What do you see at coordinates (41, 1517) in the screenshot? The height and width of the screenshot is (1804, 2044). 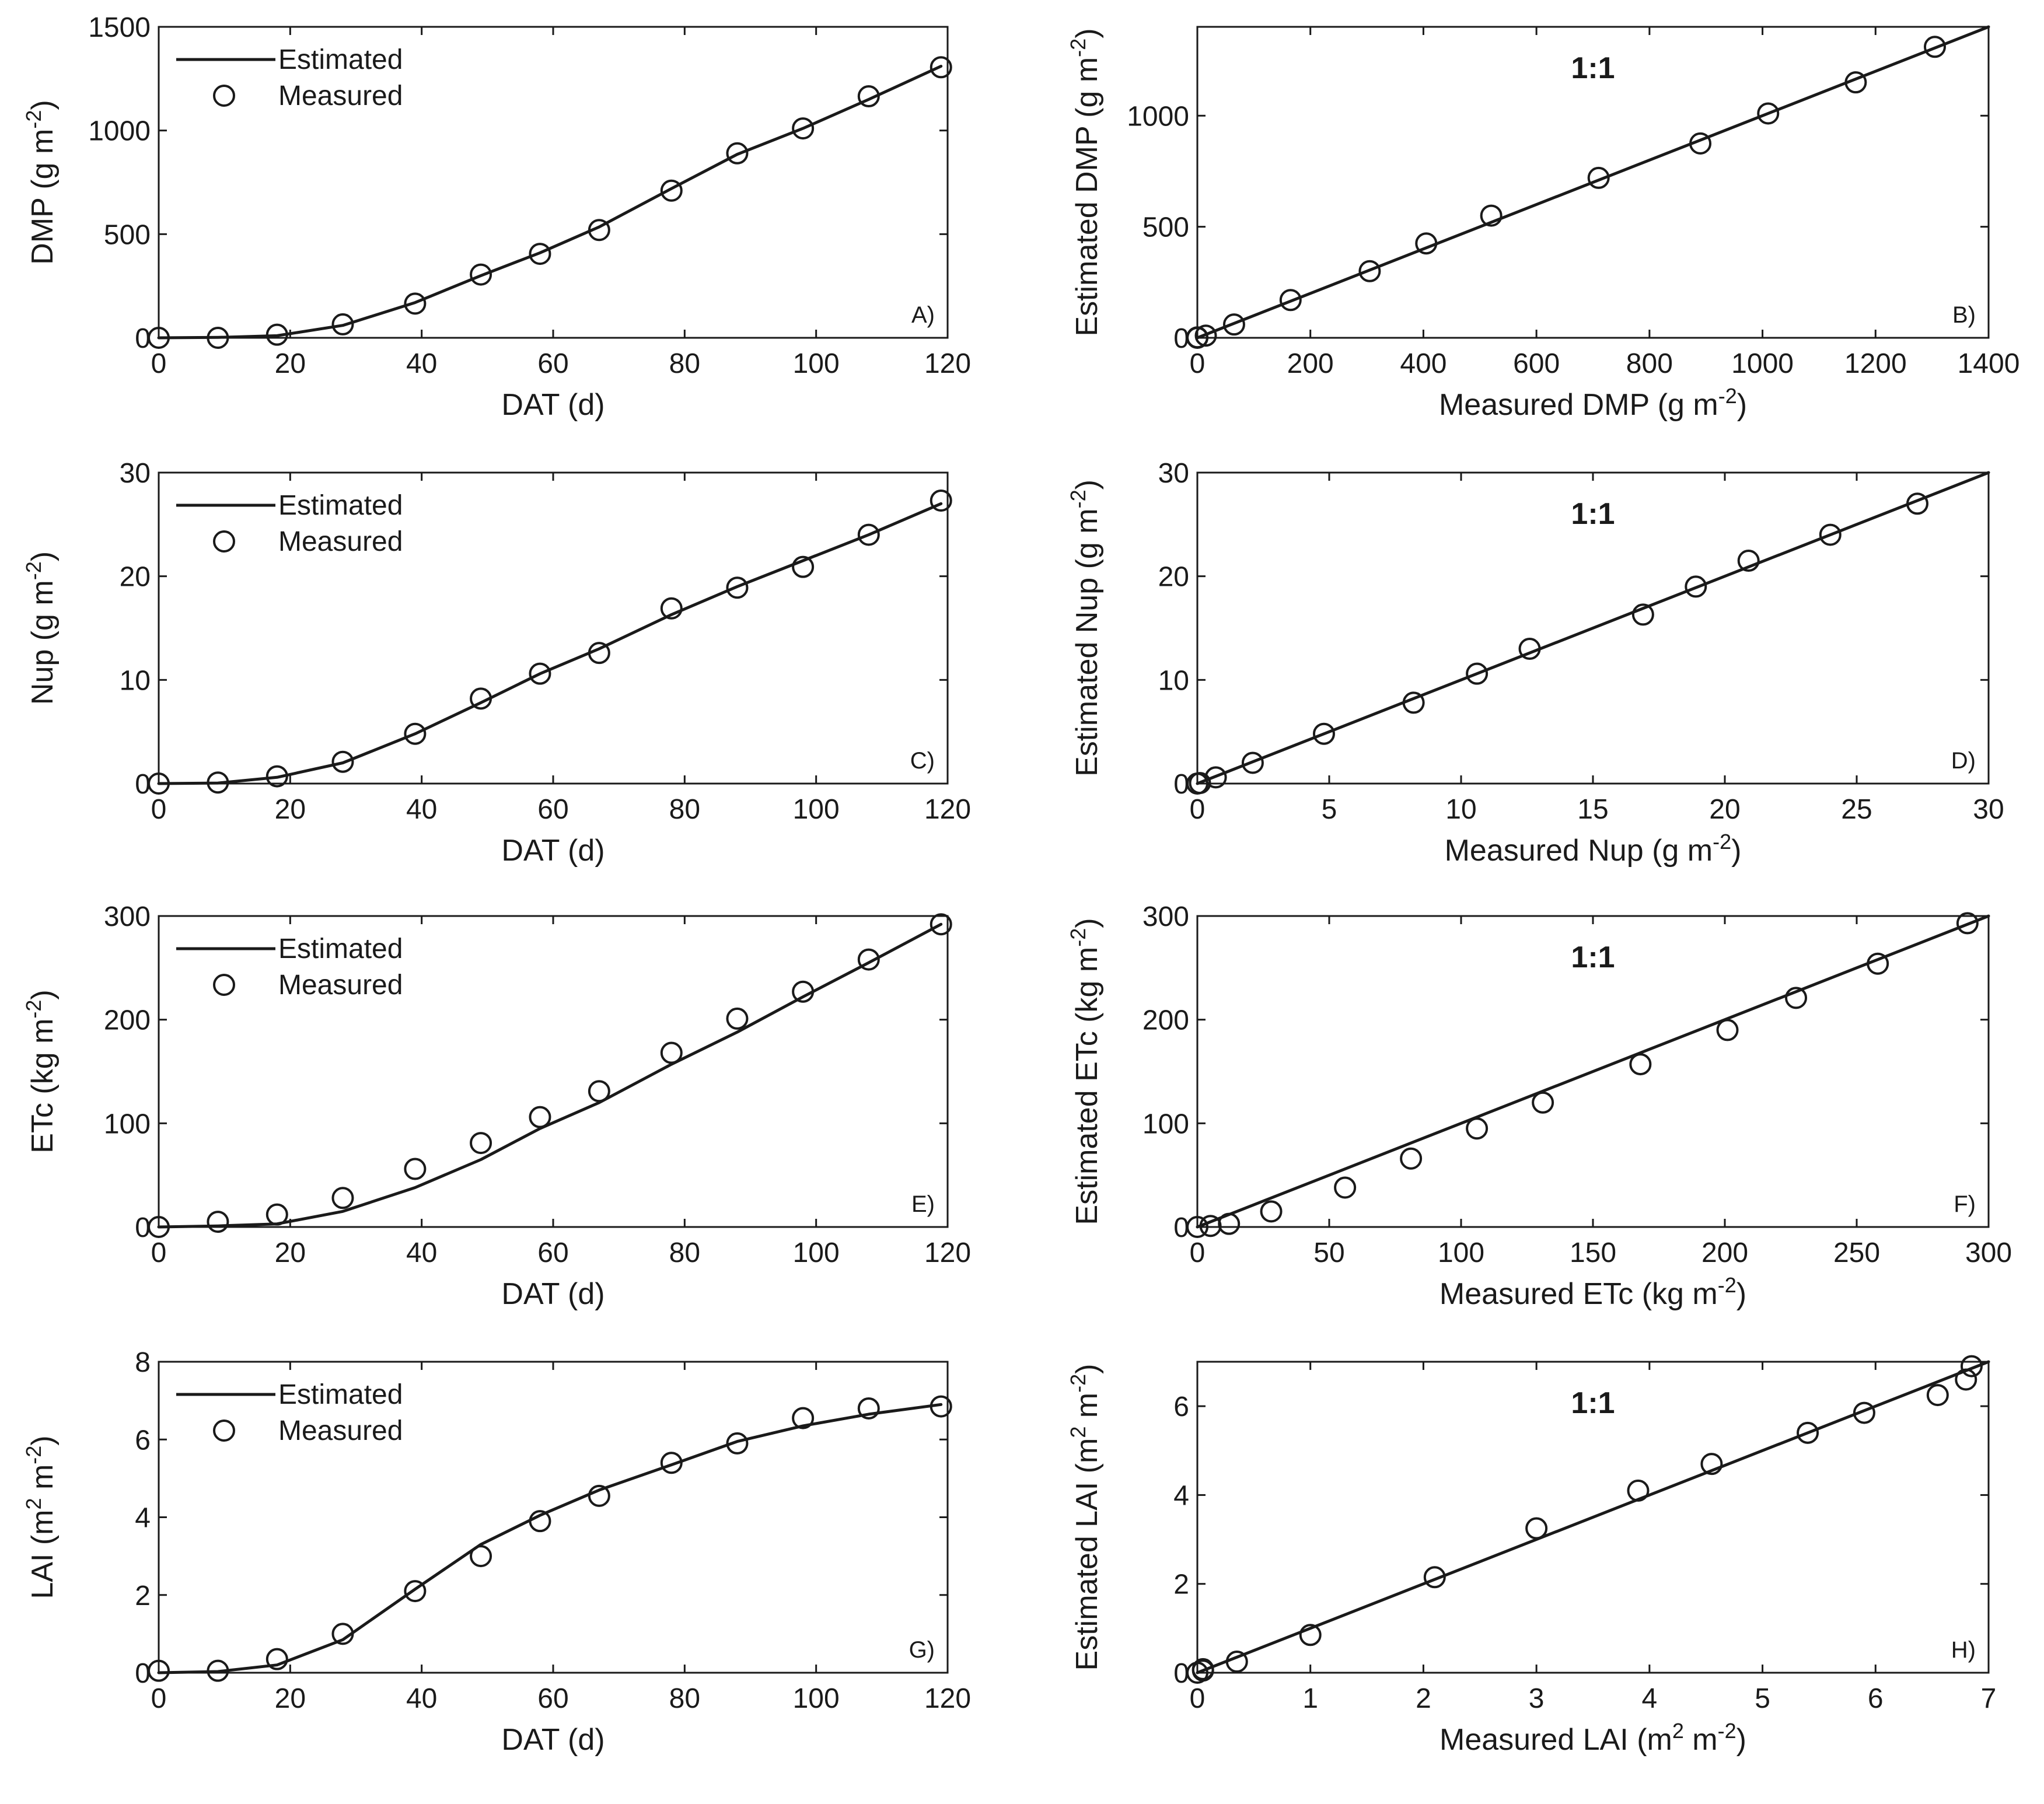 I see `y-axis-label: LAI (m2 m-2)` at bounding box center [41, 1517].